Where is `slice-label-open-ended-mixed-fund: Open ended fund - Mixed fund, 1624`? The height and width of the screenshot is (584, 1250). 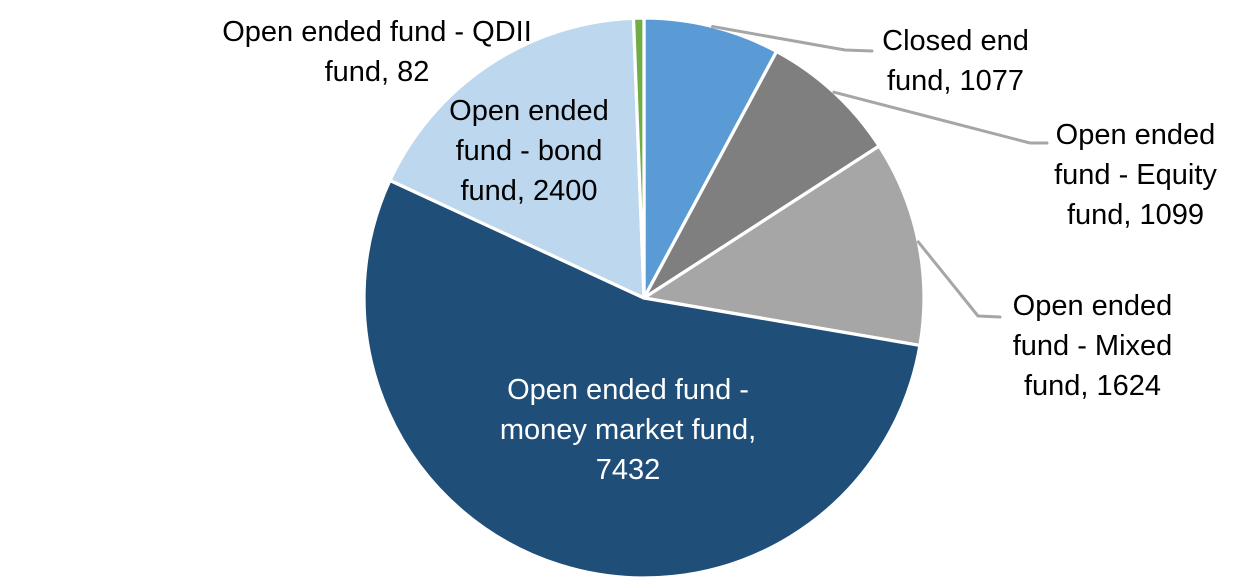 slice-label-open-ended-mixed-fund: Open ended fund - Mixed fund, 1624 is located at coordinates (1092, 346).